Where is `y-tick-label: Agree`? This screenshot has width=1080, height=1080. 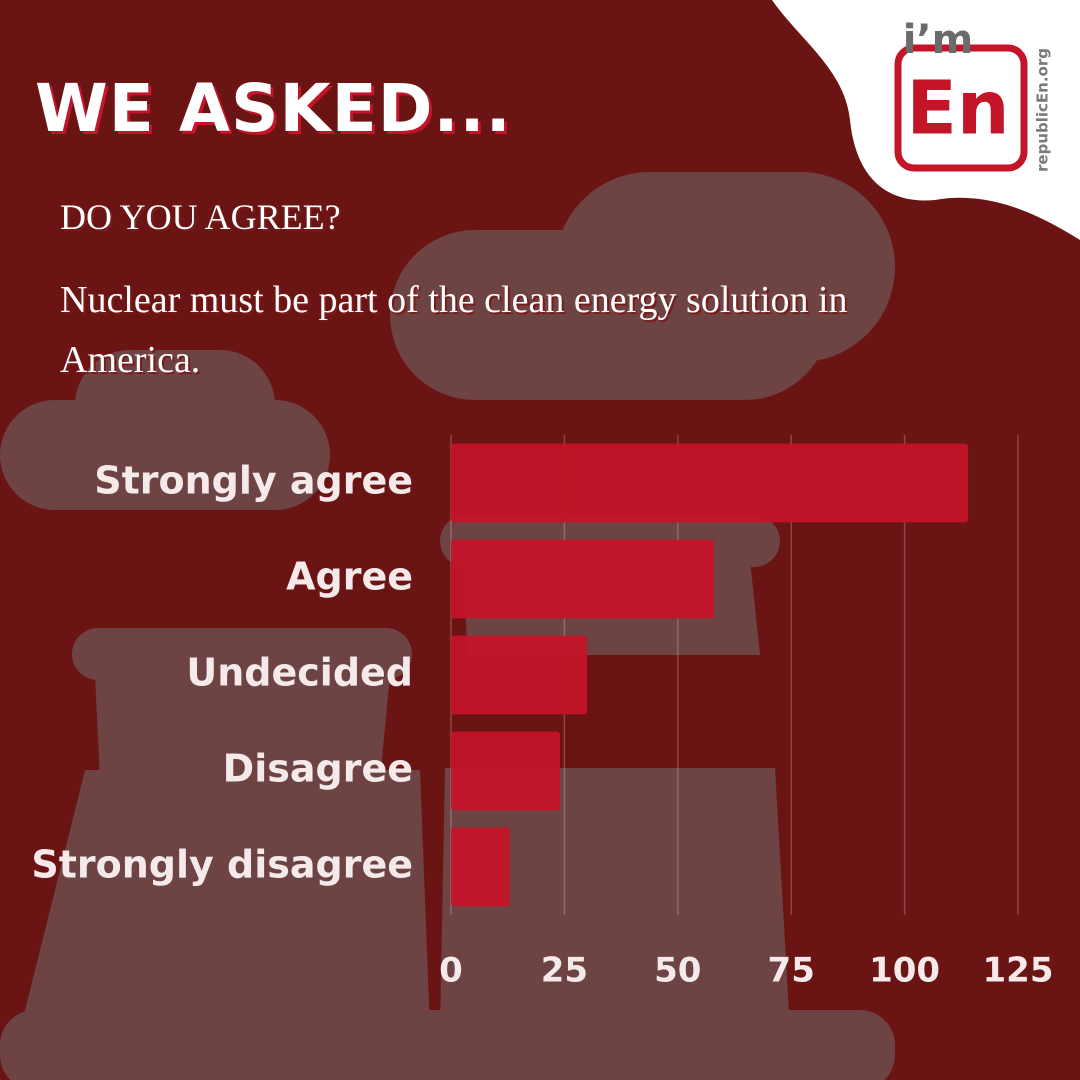 y-tick-label: Agree is located at coordinates (349, 577).